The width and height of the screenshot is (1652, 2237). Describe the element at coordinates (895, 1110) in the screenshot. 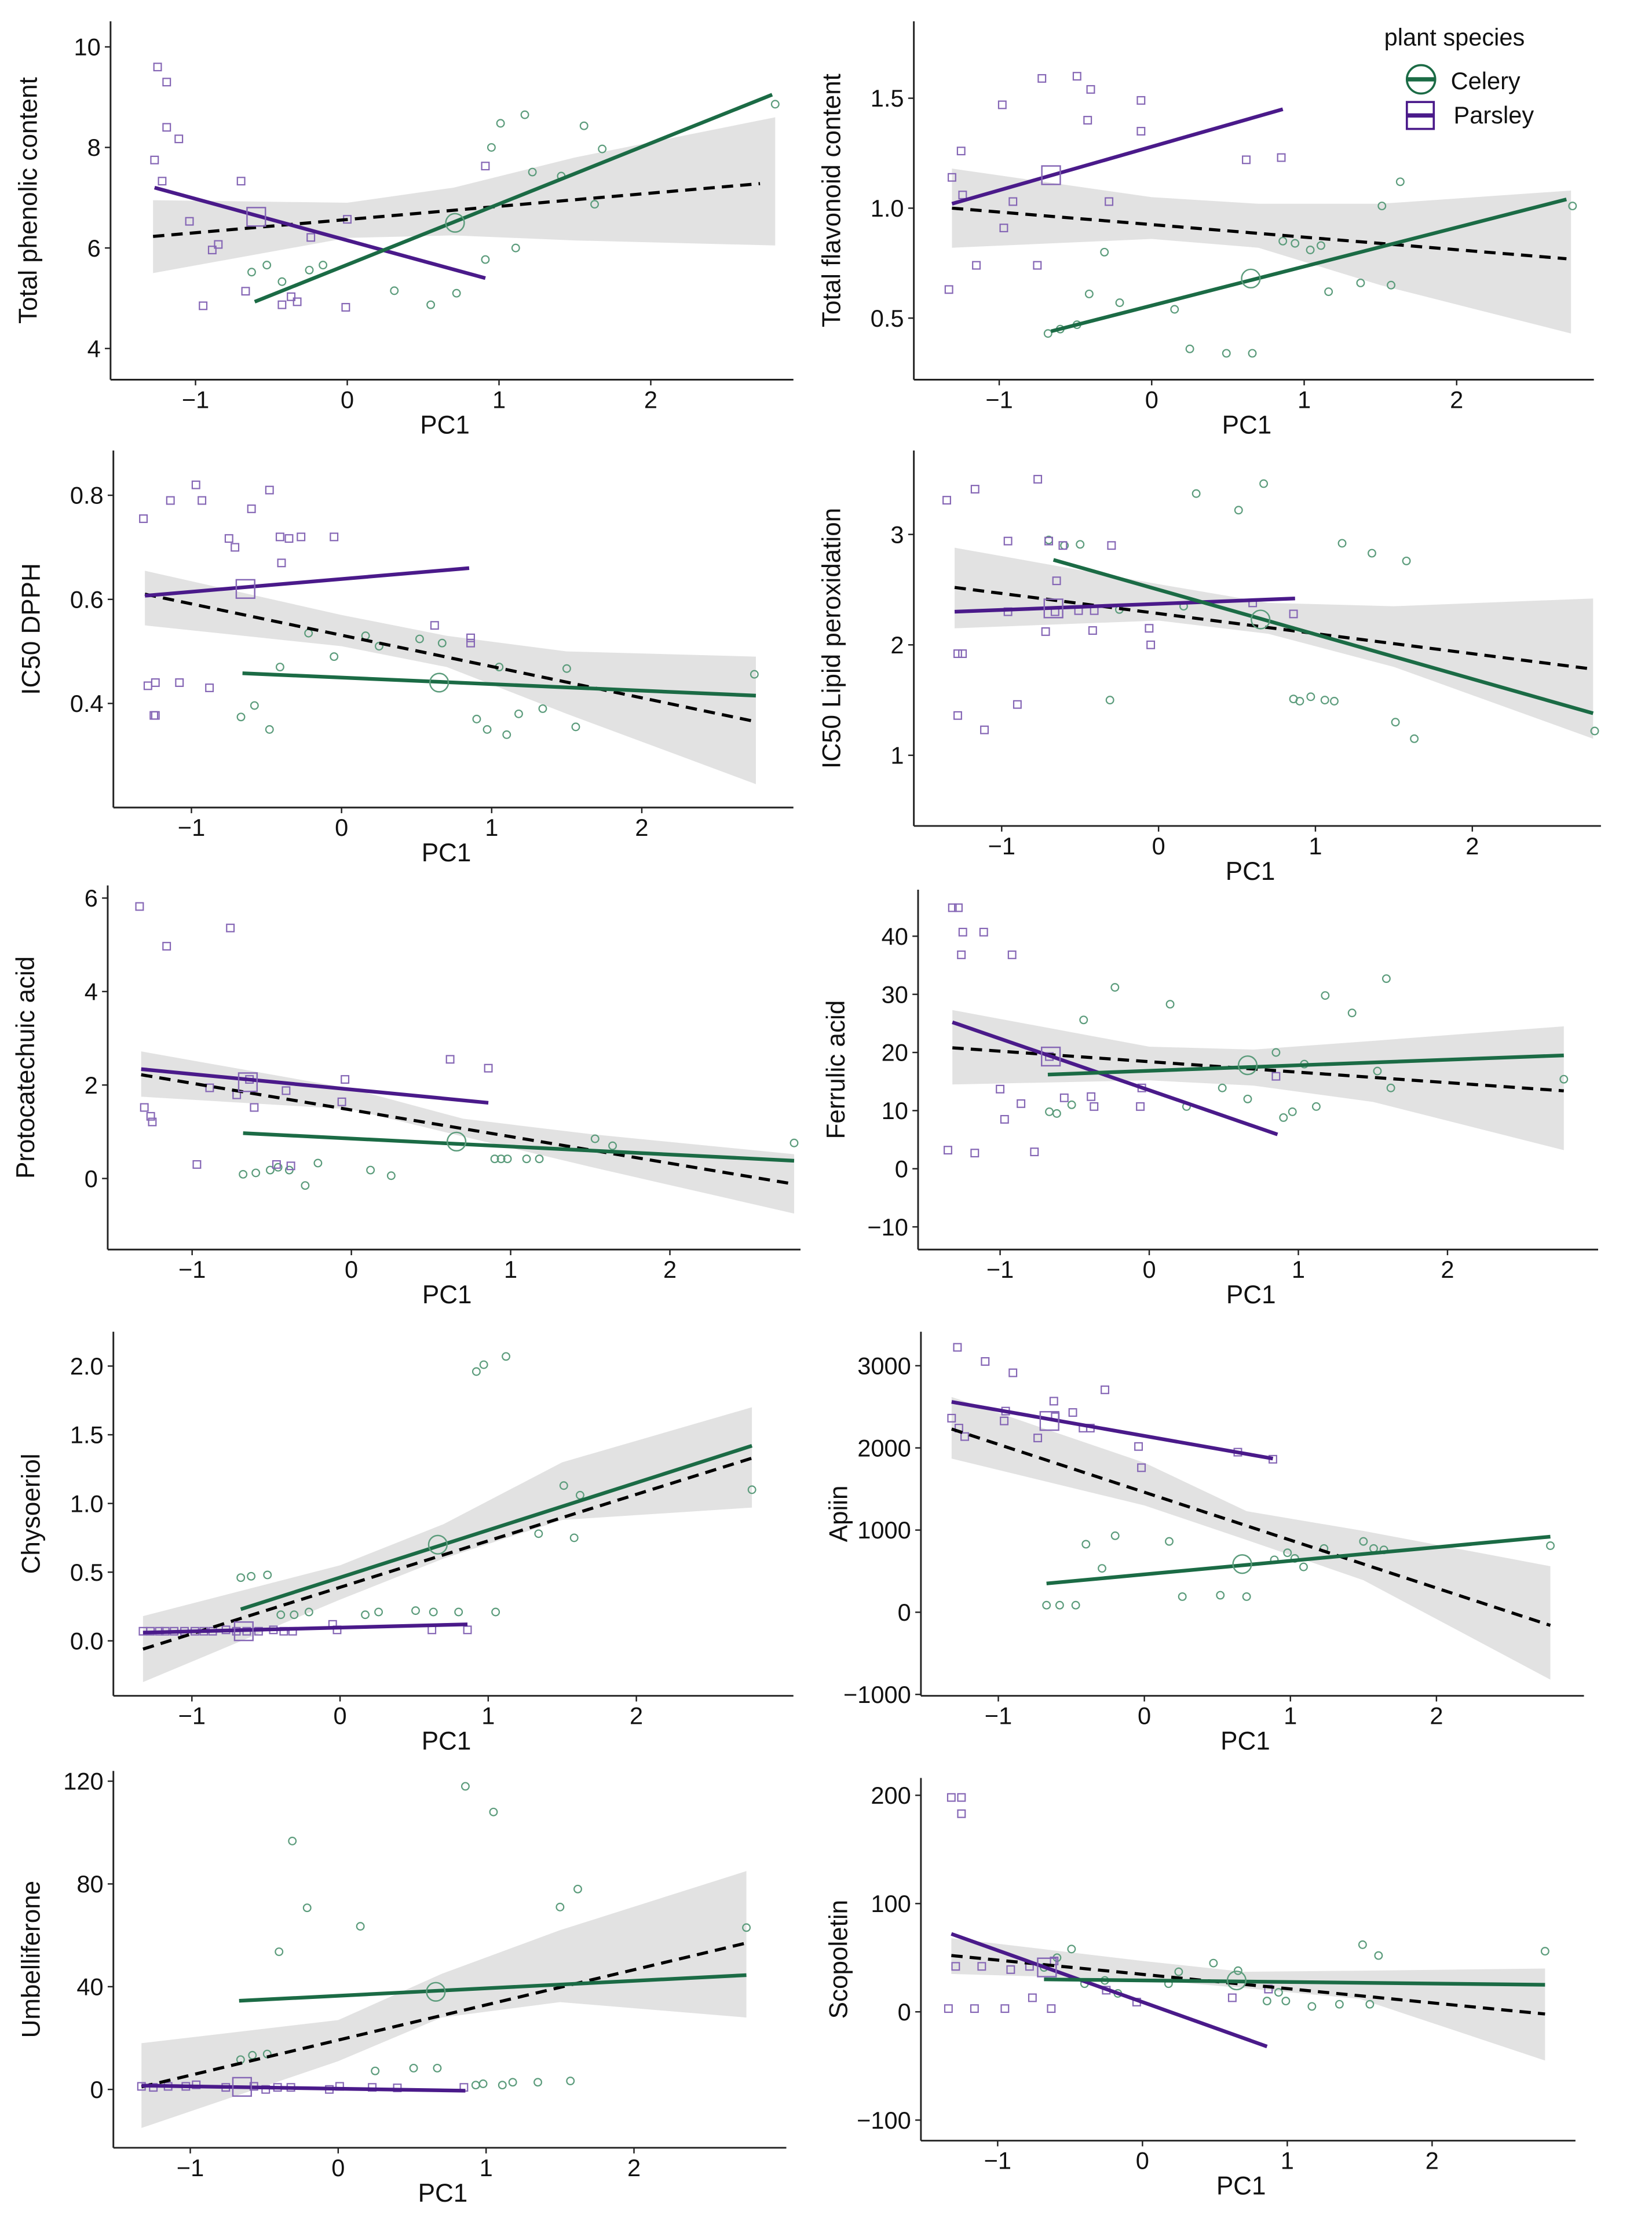

I see `y-tick-label: 10` at that location.